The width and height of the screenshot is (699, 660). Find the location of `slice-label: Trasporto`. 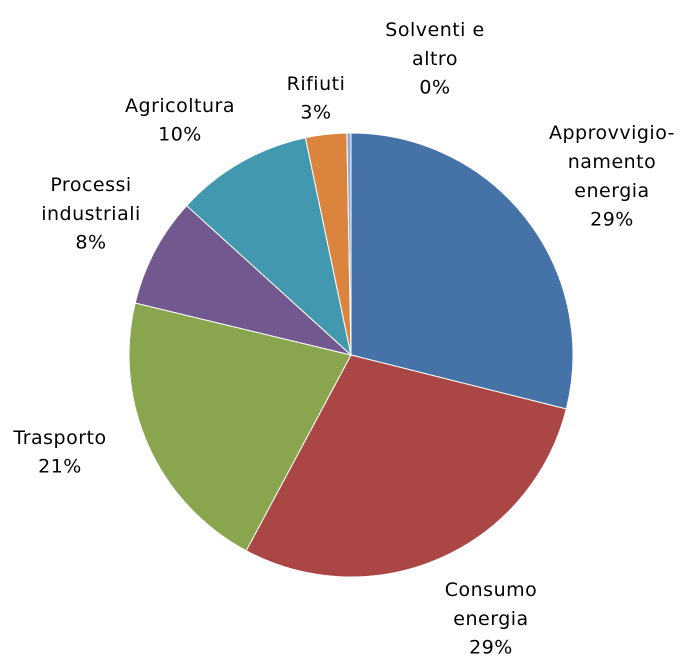

slice-label: Trasporto is located at coordinates (59, 438).